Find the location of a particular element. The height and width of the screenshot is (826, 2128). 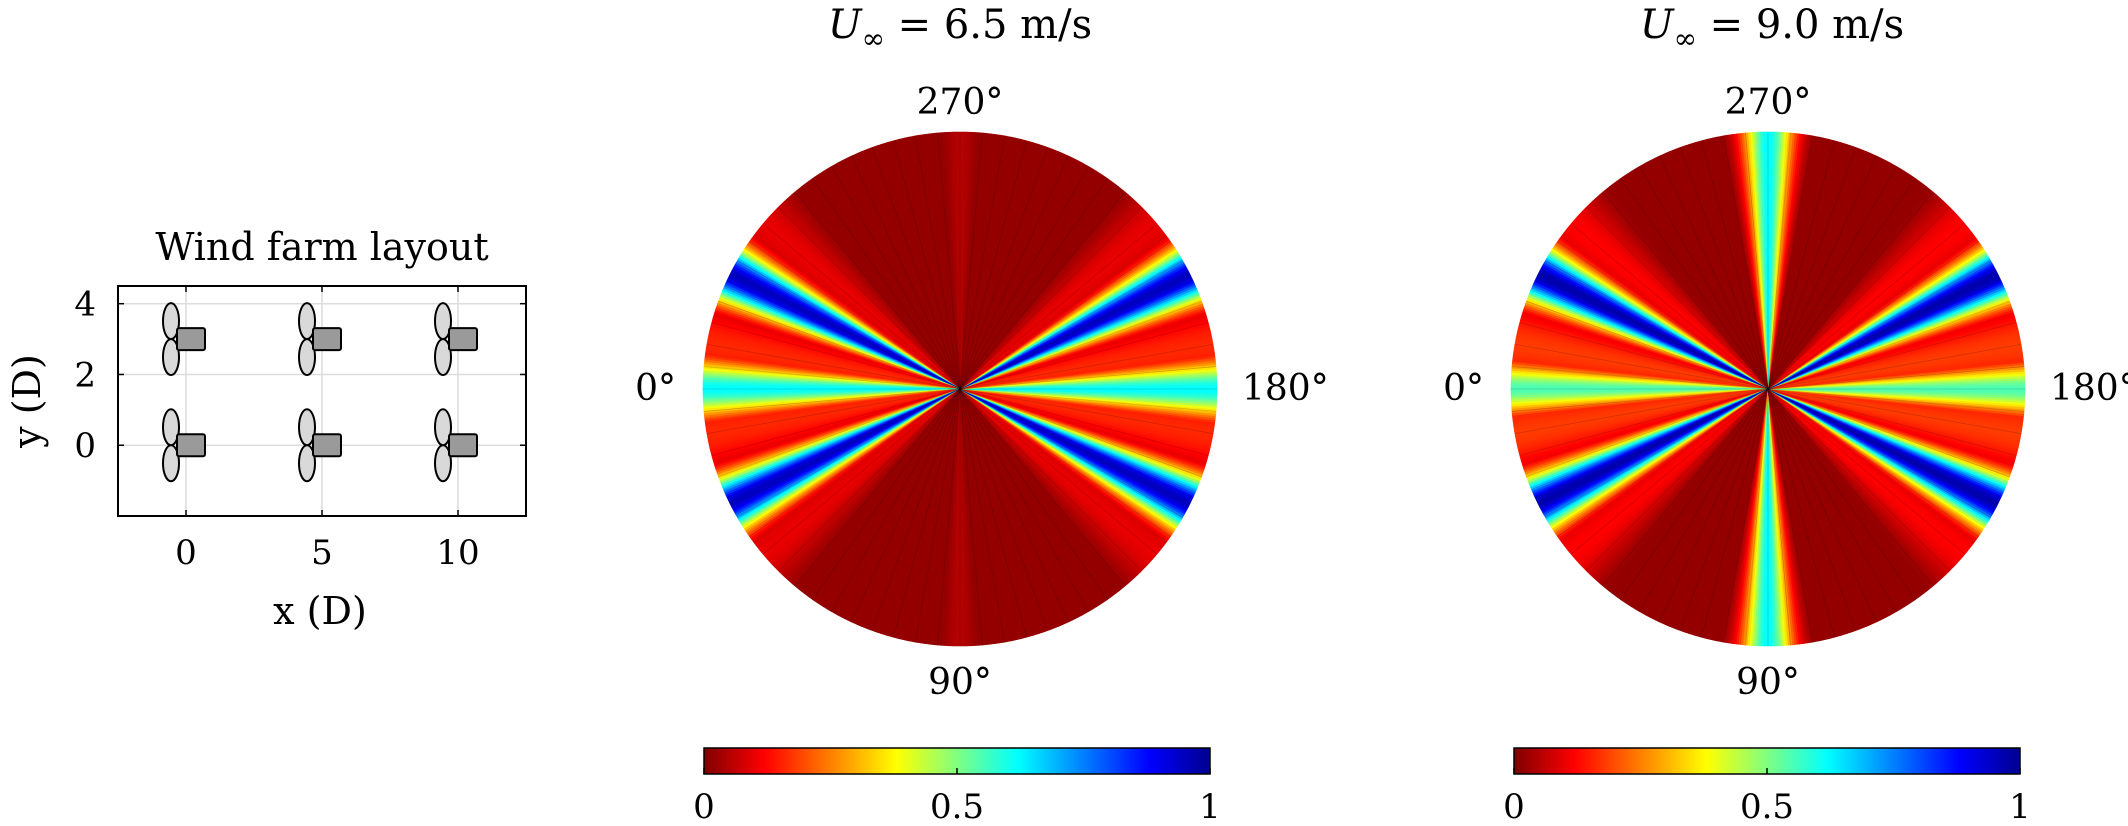

polar-title-2-sub: ∞ is located at coordinates (1685, 38).